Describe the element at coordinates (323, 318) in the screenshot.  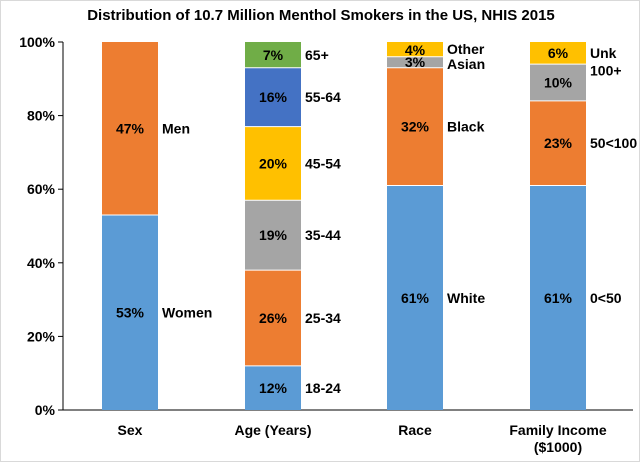
I see `segment-label: 25-34` at that location.